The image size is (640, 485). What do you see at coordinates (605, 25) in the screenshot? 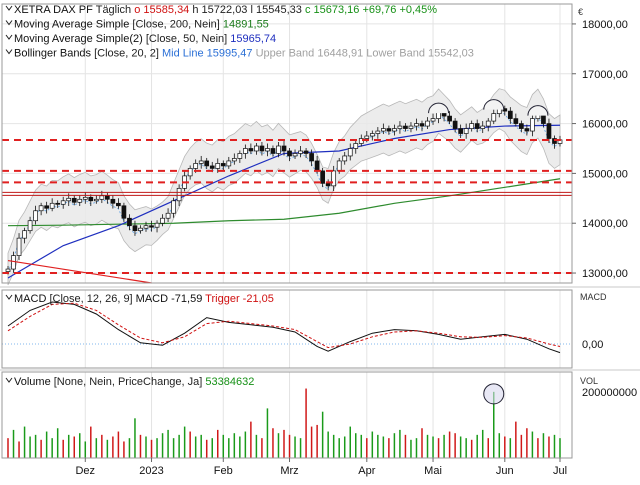
I see `y-tick-price-0: 18000,00` at bounding box center [605, 25].